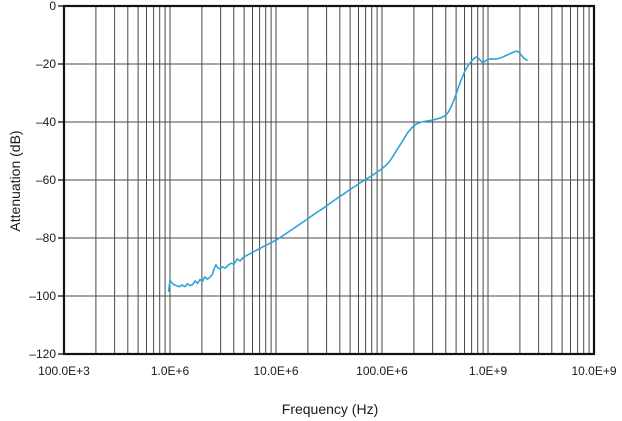 This screenshot has height=421, width=622. I want to click on x-tick-label: 100.0E+6, so click(382, 371).